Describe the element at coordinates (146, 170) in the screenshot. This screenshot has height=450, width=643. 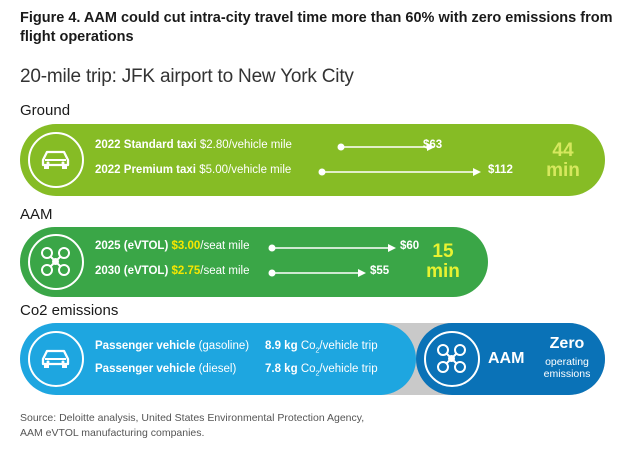
I see `ground-row-2-name: 2022 Premium taxi` at that location.